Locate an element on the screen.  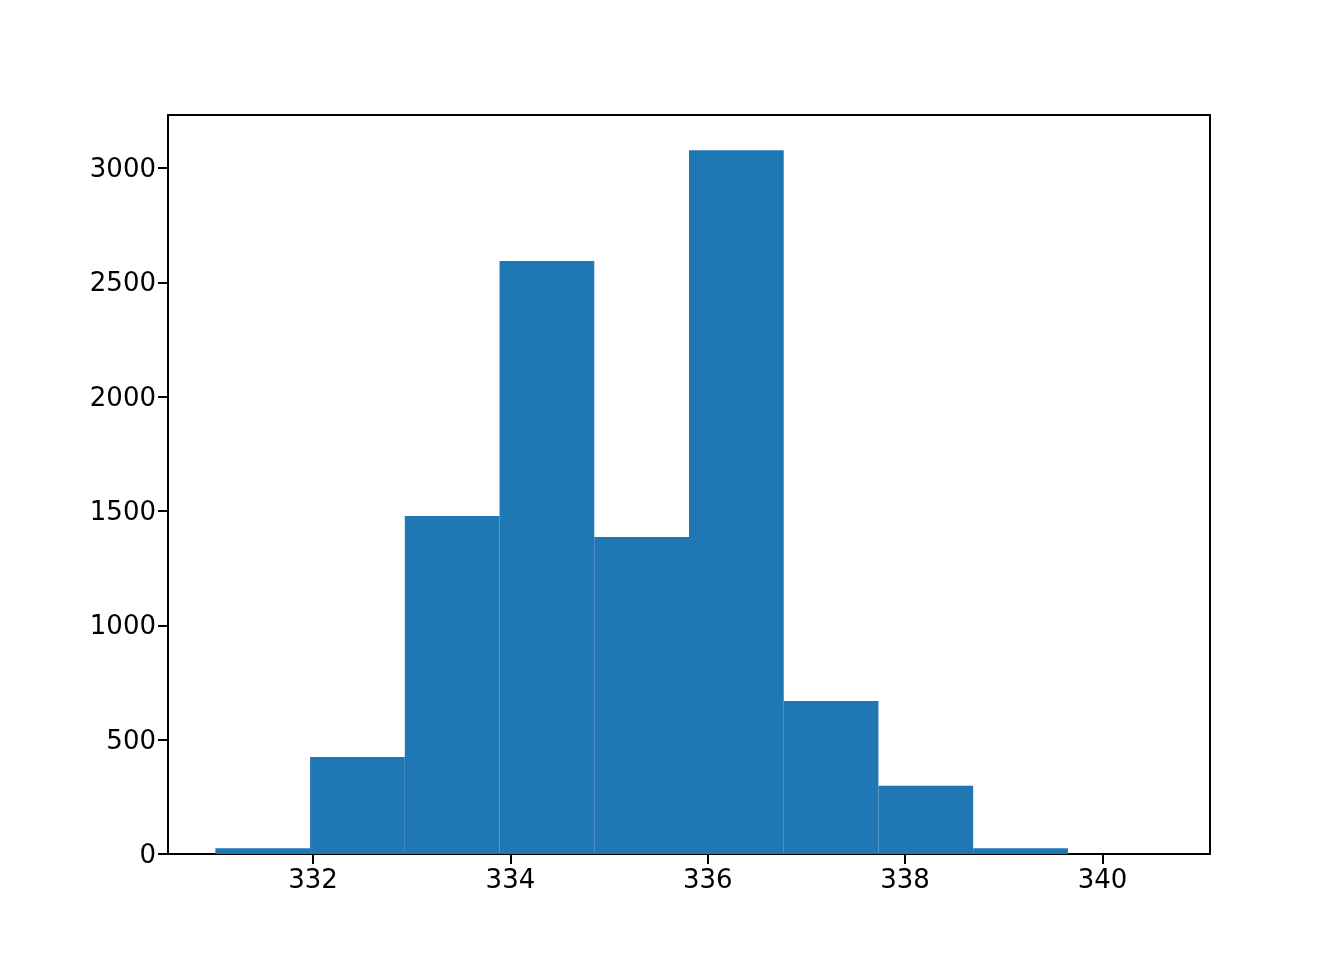
y-tick-label: 0 is located at coordinates (147, 854).